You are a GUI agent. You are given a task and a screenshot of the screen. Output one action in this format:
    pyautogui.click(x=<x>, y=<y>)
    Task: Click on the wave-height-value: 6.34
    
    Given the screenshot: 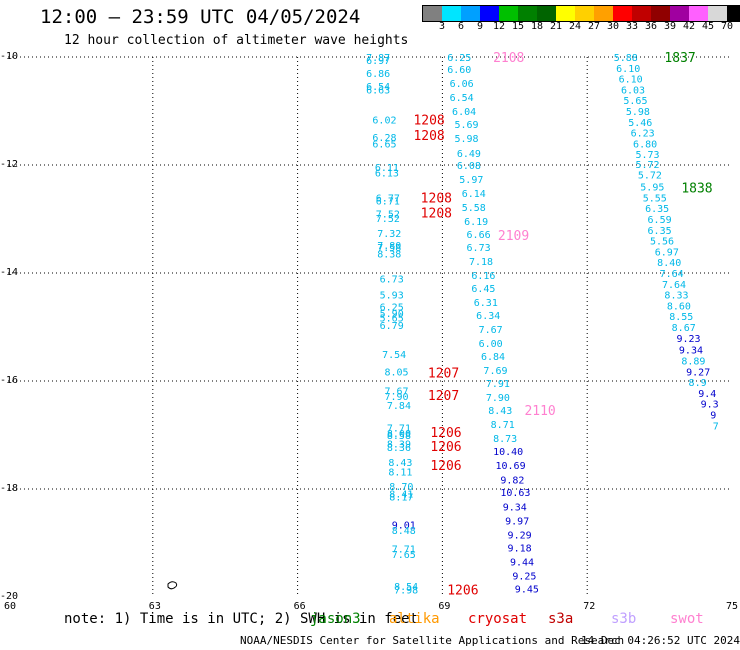 What is the action you would take?
    pyautogui.click(x=488, y=316)
    